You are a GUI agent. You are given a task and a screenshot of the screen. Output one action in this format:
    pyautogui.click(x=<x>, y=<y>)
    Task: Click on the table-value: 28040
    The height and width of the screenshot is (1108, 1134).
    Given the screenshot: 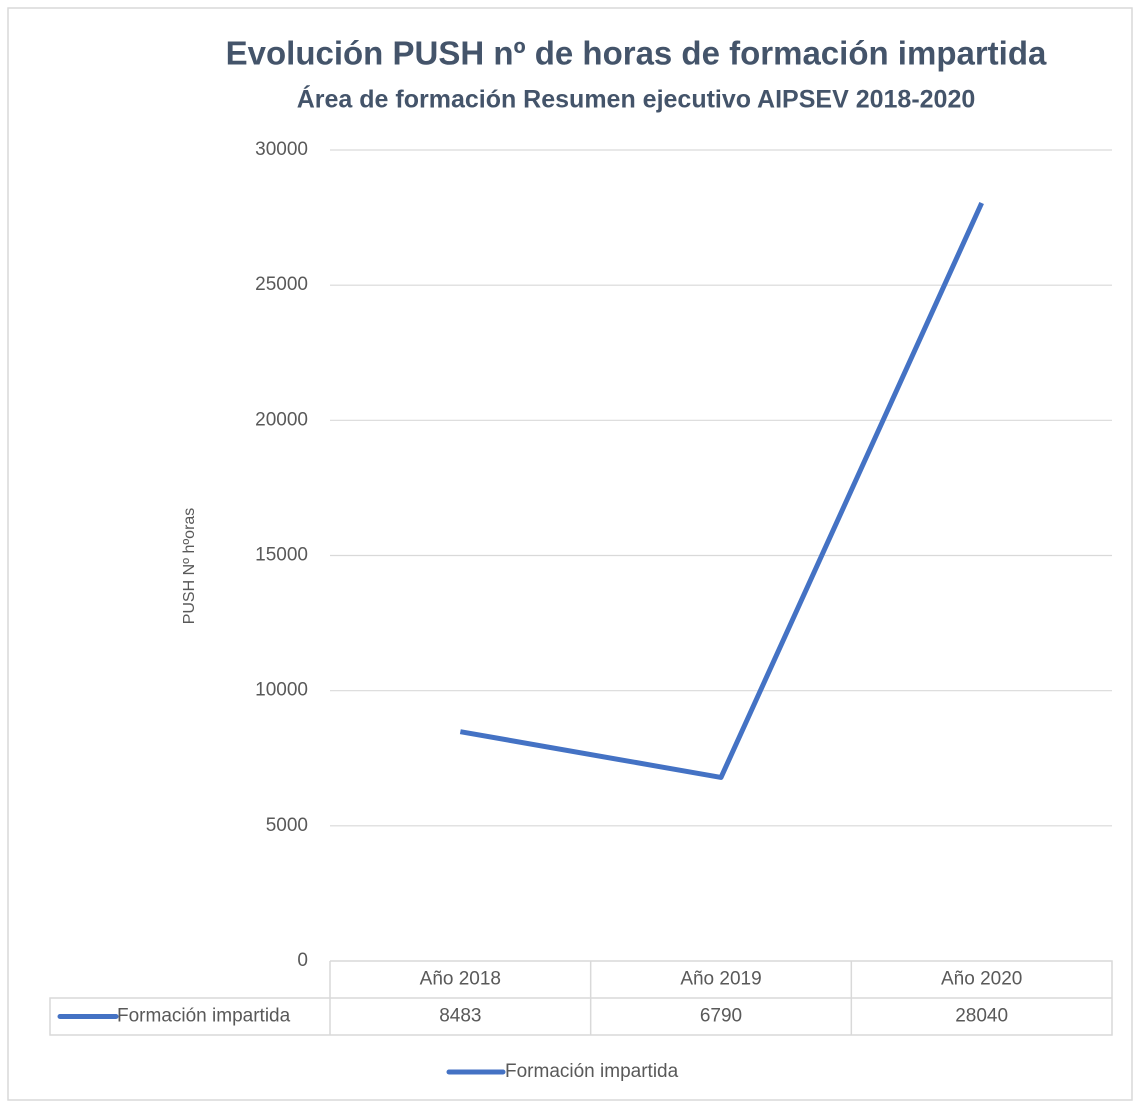 What is the action you would take?
    pyautogui.click(x=981, y=1016)
    